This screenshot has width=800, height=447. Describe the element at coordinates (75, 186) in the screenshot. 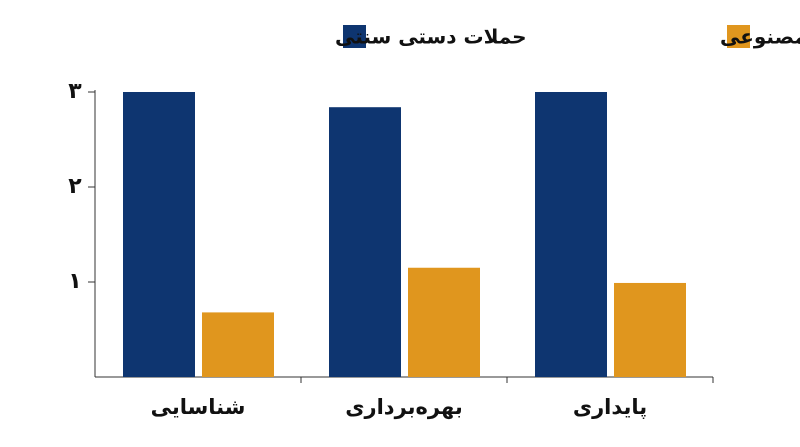

I see `y-tick-label: ۲` at that location.